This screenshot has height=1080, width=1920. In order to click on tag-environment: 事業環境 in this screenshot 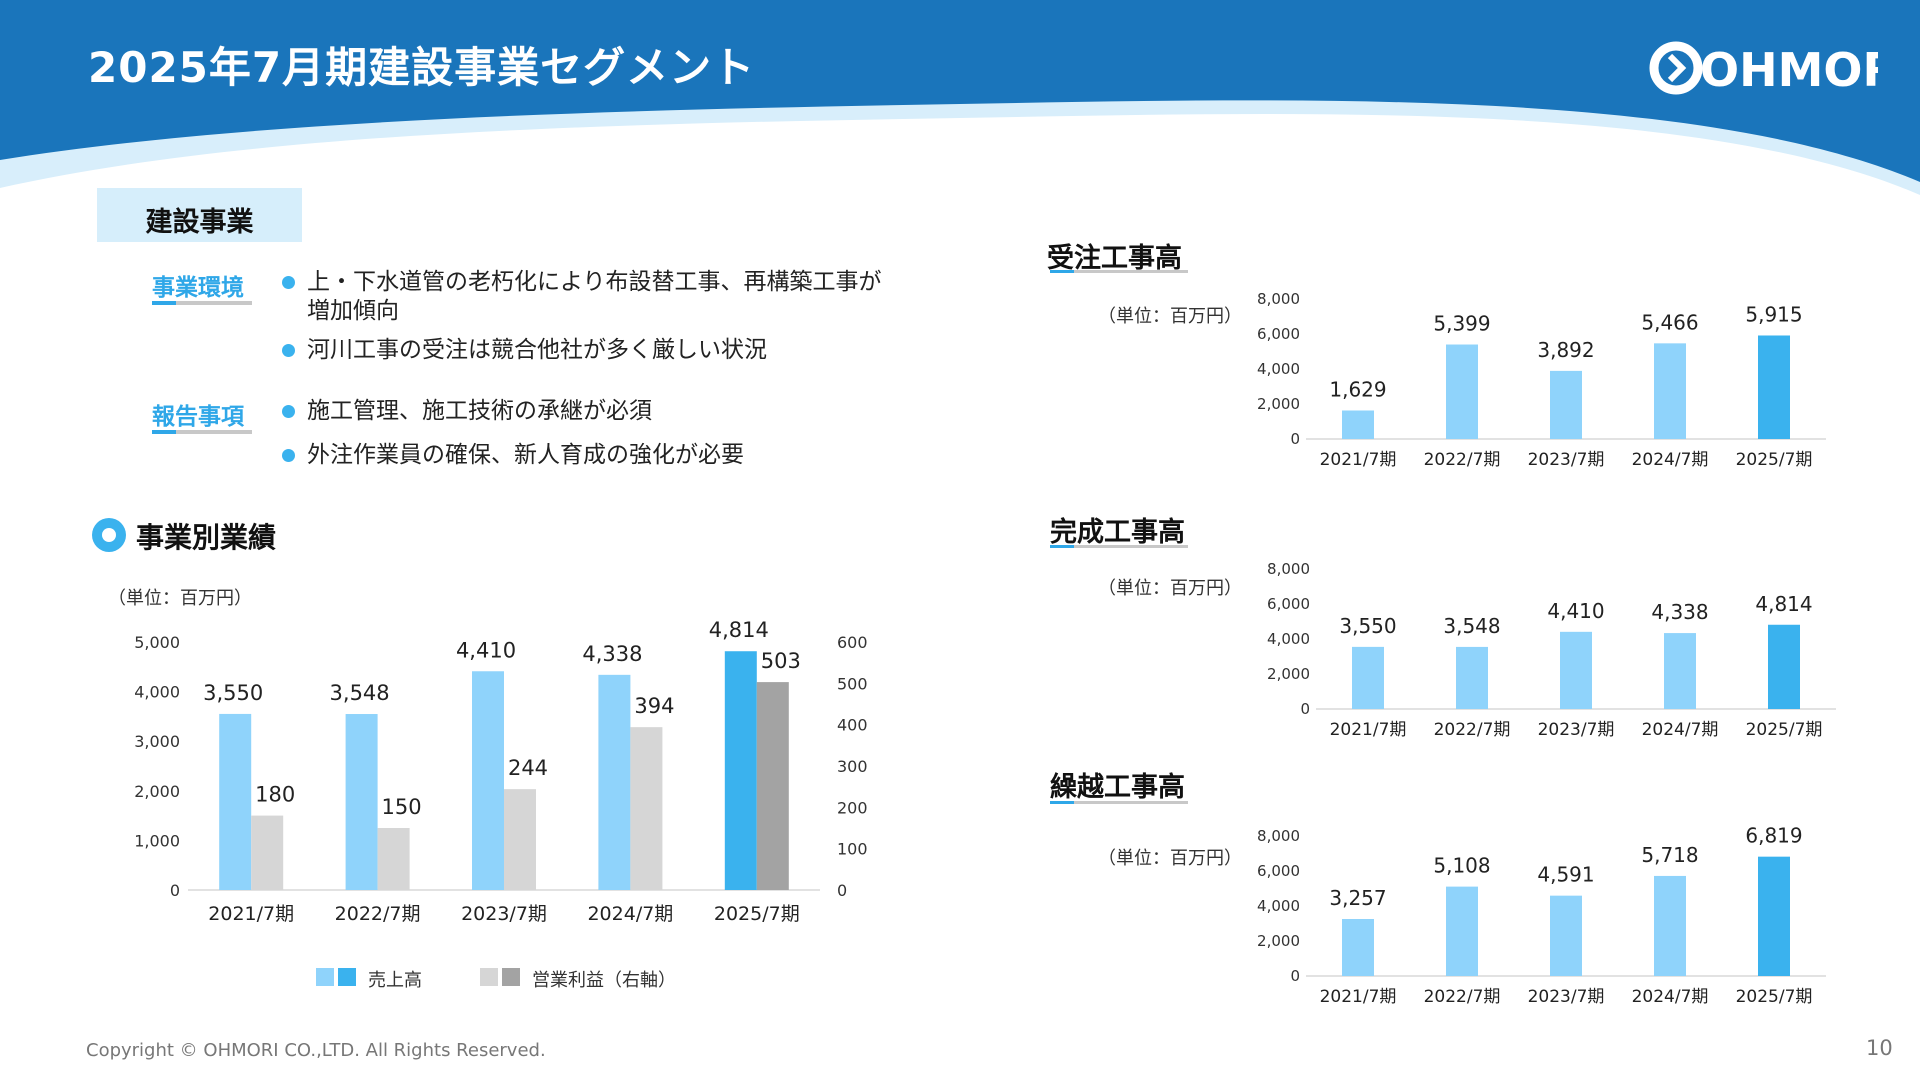, I will do `click(198, 288)`.